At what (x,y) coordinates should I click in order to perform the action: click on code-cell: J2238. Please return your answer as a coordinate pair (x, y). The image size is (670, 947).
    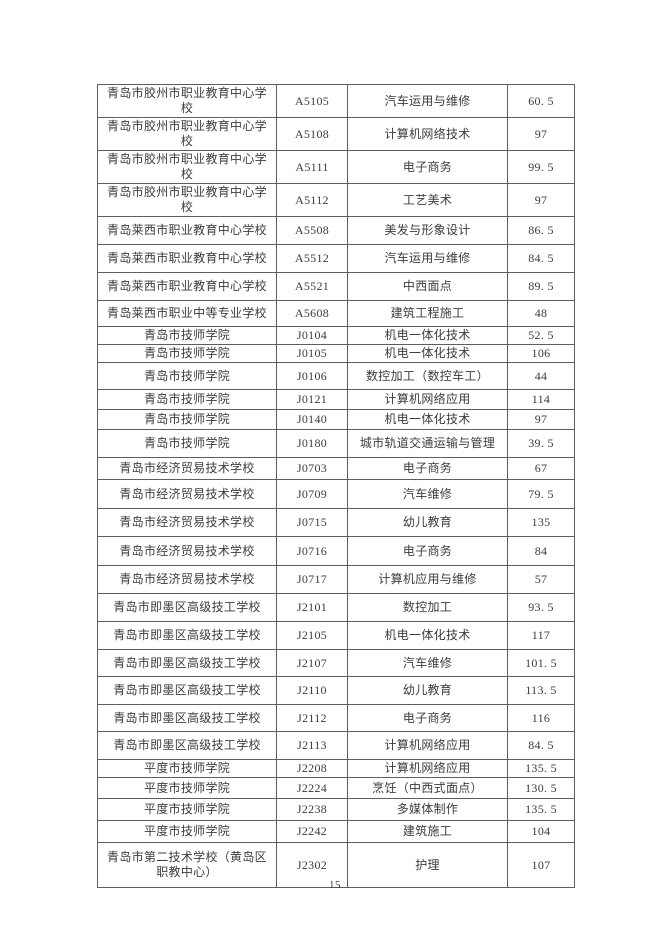
    Looking at the image, I should click on (312, 809).